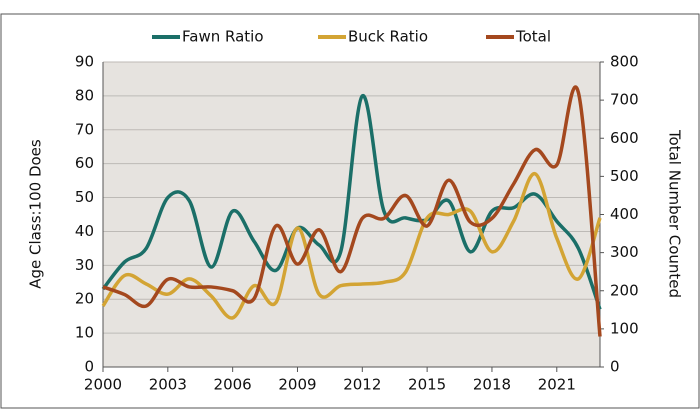 The height and width of the screenshot is (409, 700). I want to click on y-tick-label: 20, so click(84, 299).